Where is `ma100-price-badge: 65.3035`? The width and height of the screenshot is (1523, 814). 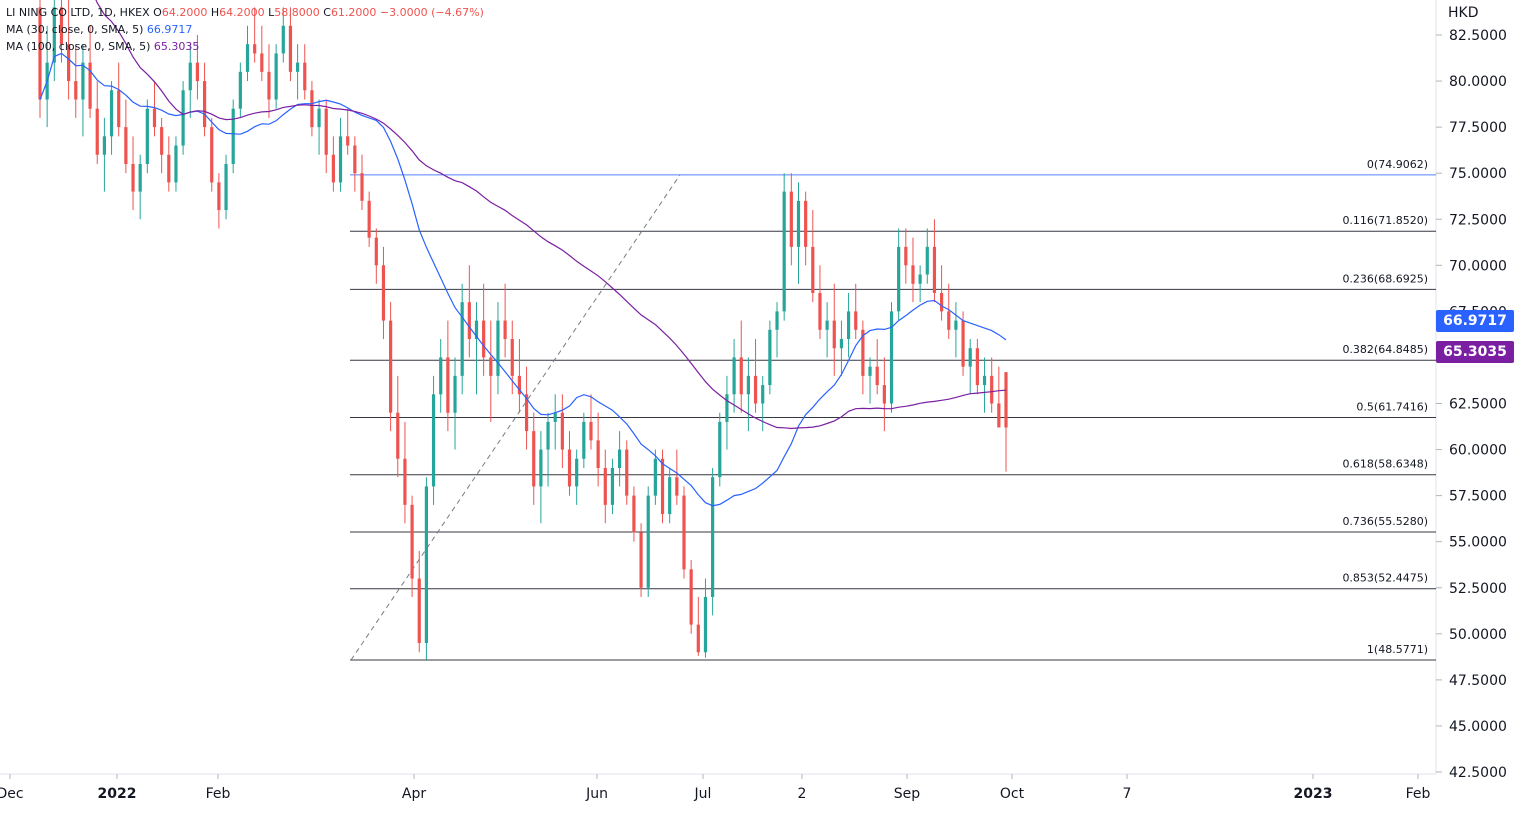 ma100-price-badge: 65.3035 is located at coordinates (1475, 351).